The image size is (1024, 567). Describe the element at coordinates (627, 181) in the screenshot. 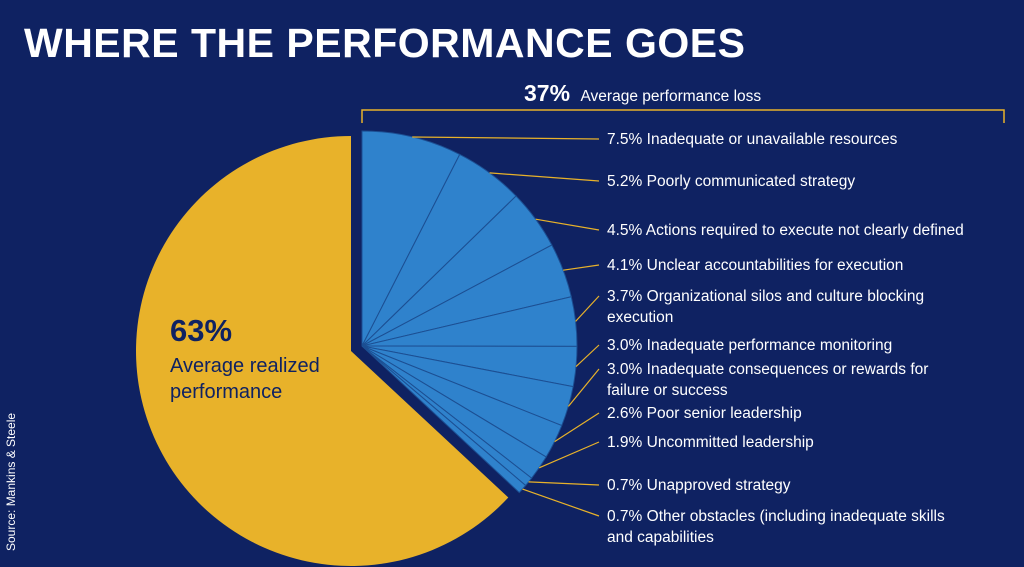

I see `slice-value-label: 5.2%` at that location.